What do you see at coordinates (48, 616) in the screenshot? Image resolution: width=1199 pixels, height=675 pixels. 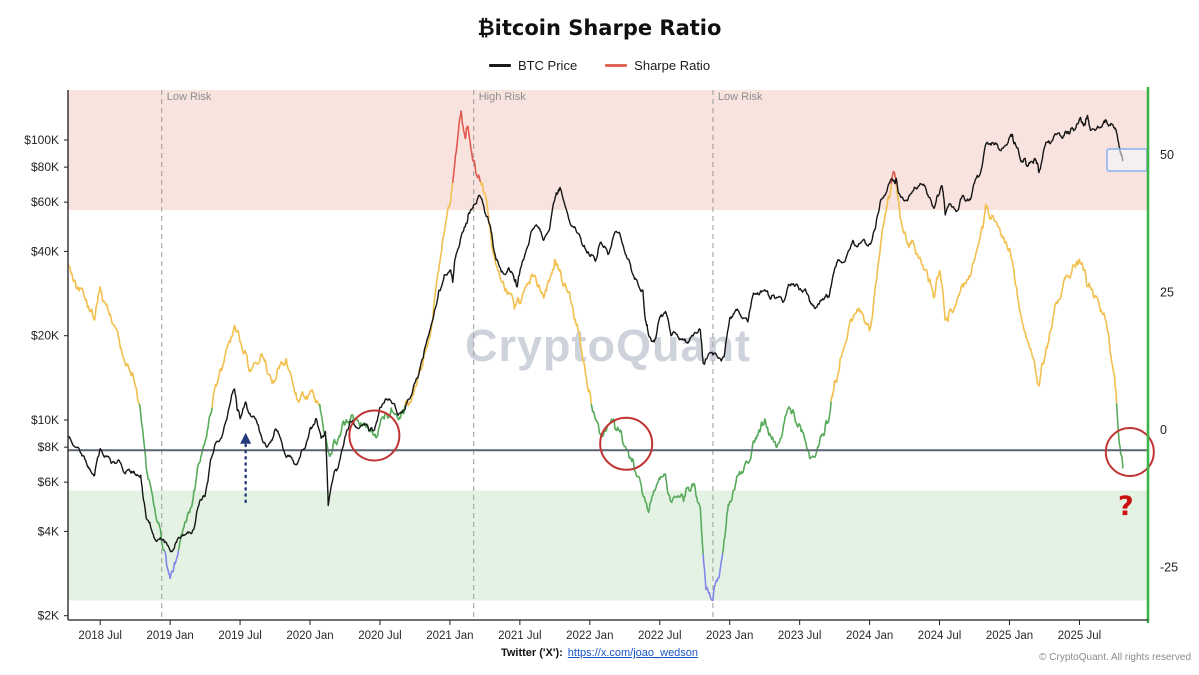 I see `price-axis-label: $2K` at bounding box center [48, 616].